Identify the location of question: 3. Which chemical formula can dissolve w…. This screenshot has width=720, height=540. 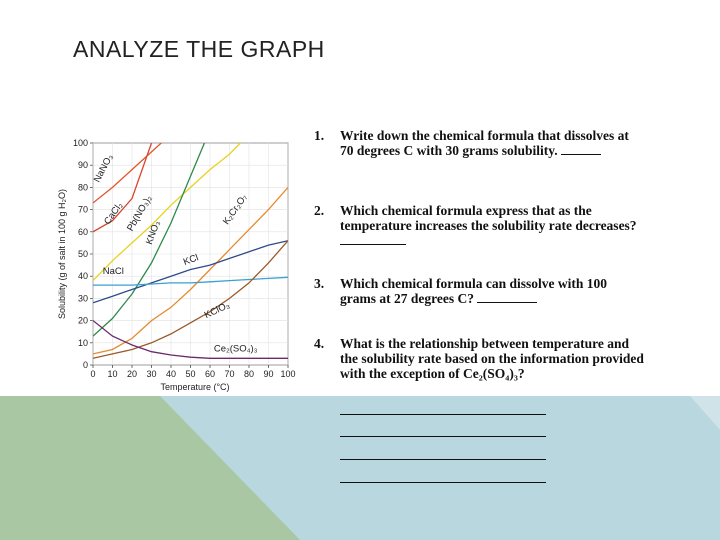
(479, 291).